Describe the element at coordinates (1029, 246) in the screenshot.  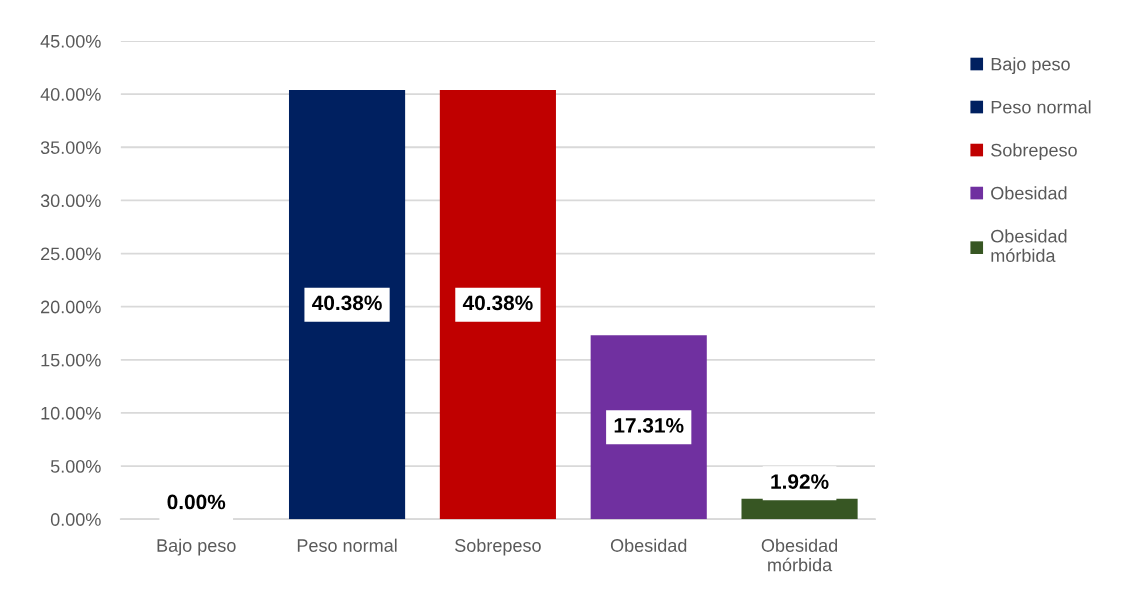
I see `legend-label: Obesidad mórbida` at that location.